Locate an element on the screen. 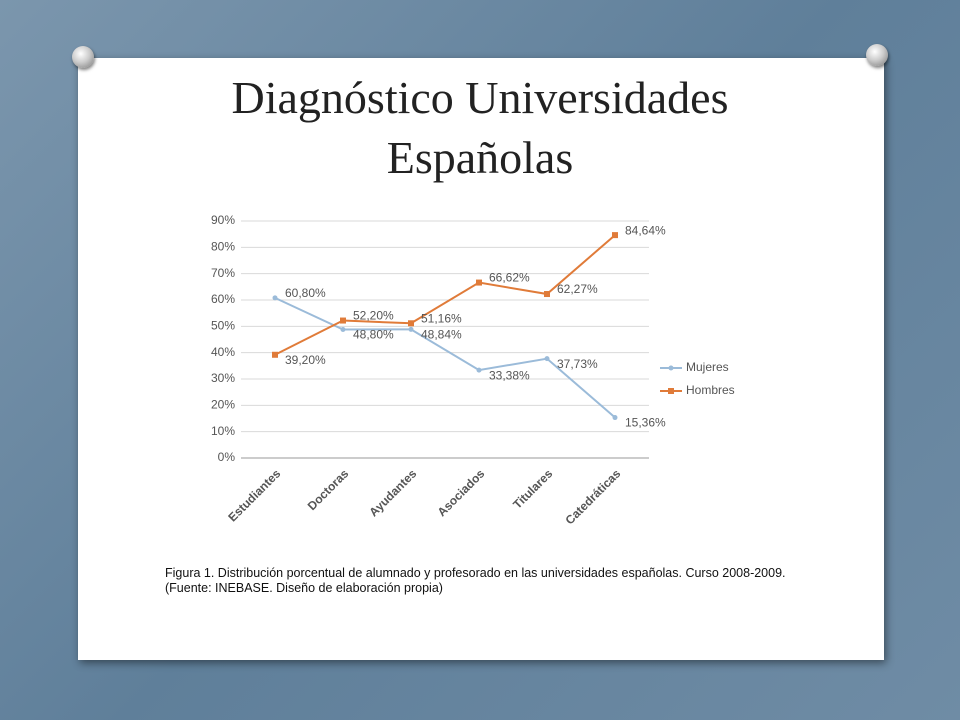  data-label: 48,80% is located at coordinates (373, 335).